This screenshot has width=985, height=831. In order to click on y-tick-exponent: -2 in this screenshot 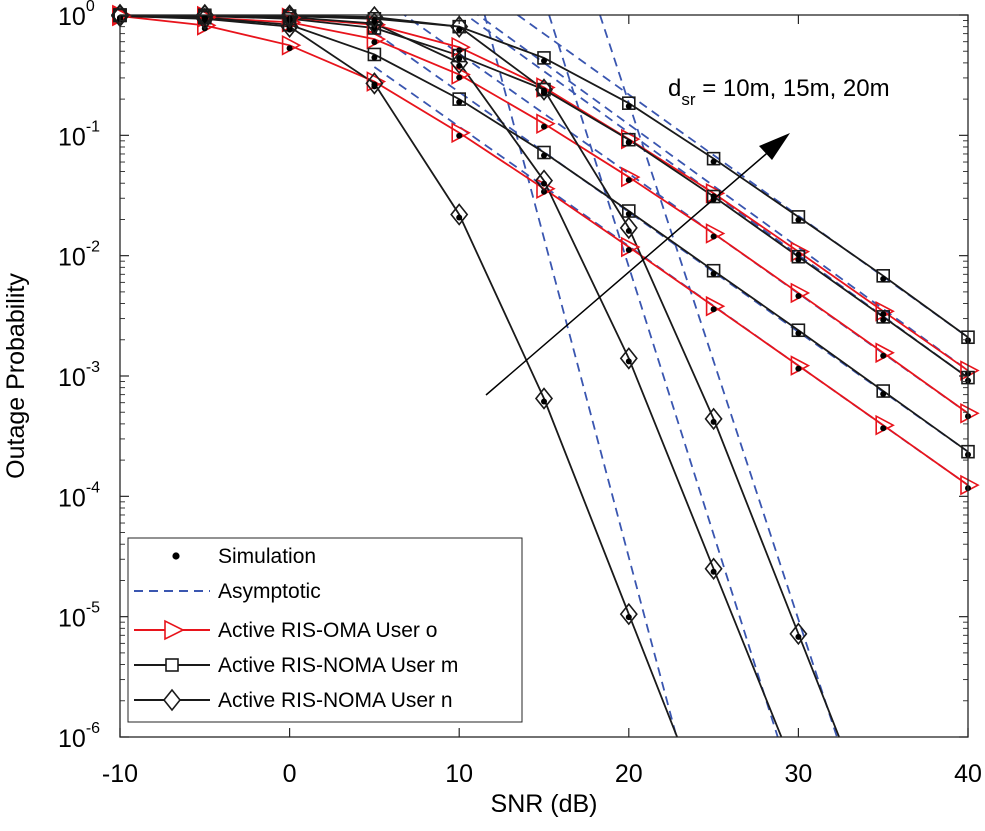, I will do `click(93, 247)`.